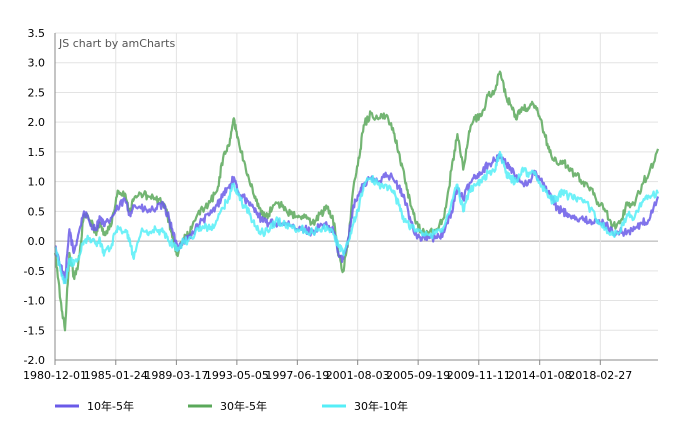  I want to click on legend-item: 30年-5年, so click(227, 406).